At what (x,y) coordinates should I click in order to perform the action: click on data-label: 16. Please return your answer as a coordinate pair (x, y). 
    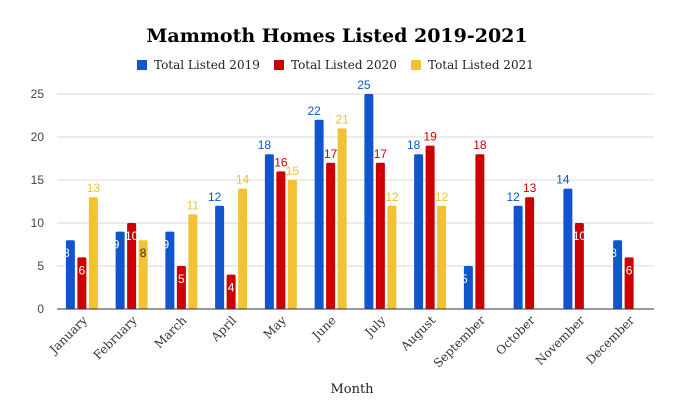
    Looking at the image, I should click on (281, 162).